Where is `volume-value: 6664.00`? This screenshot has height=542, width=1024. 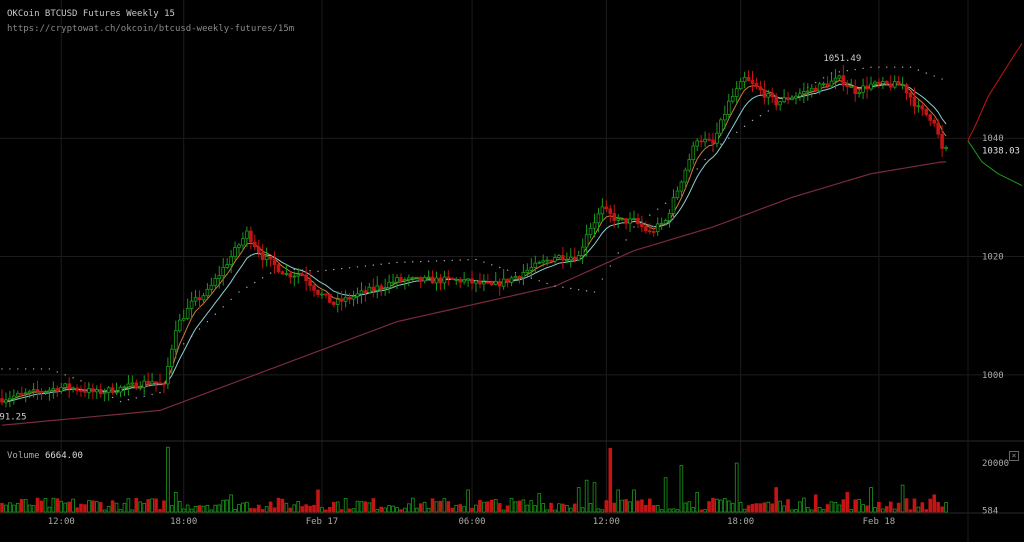
volume-value: 6664.00 is located at coordinates (63, 456).